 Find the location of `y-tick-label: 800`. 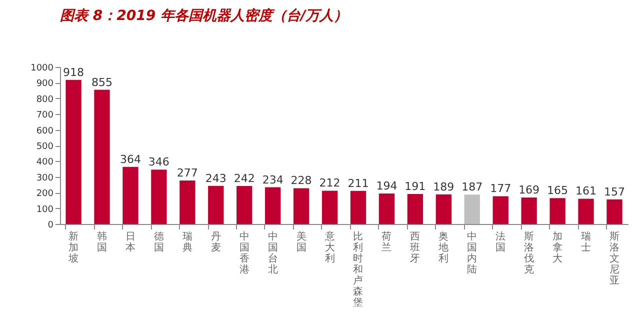

y-tick-label: 800 is located at coordinates (45, 99).